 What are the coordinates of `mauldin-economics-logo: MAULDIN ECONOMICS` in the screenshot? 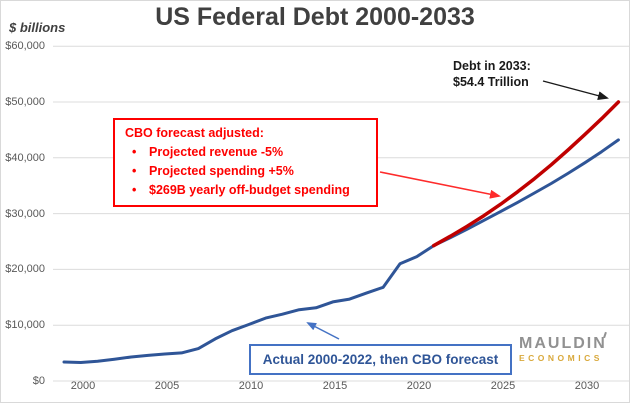 It's located at (563, 347).